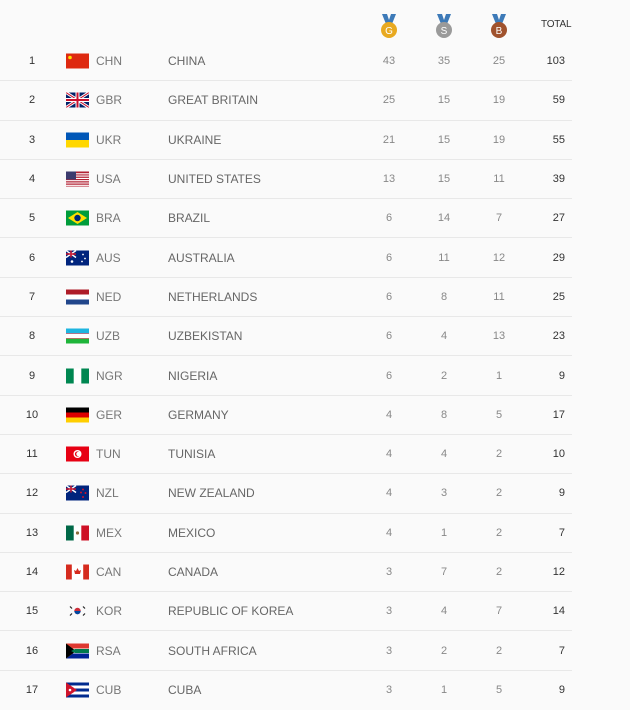  Describe the element at coordinates (109, 690) in the screenshot. I see `country-code: CUB` at that location.